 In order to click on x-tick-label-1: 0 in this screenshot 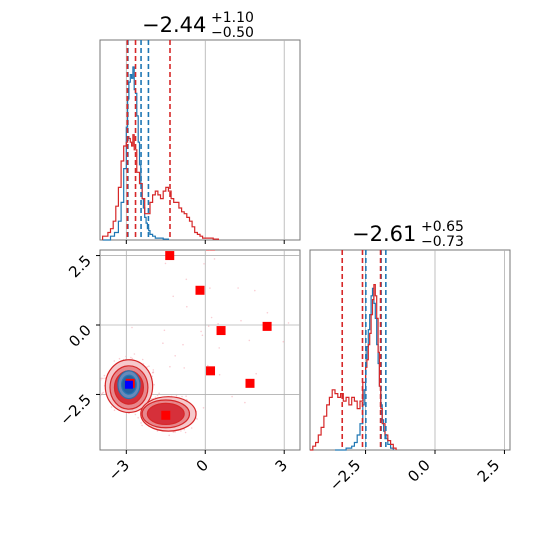, I will do `click(202, 465)`.